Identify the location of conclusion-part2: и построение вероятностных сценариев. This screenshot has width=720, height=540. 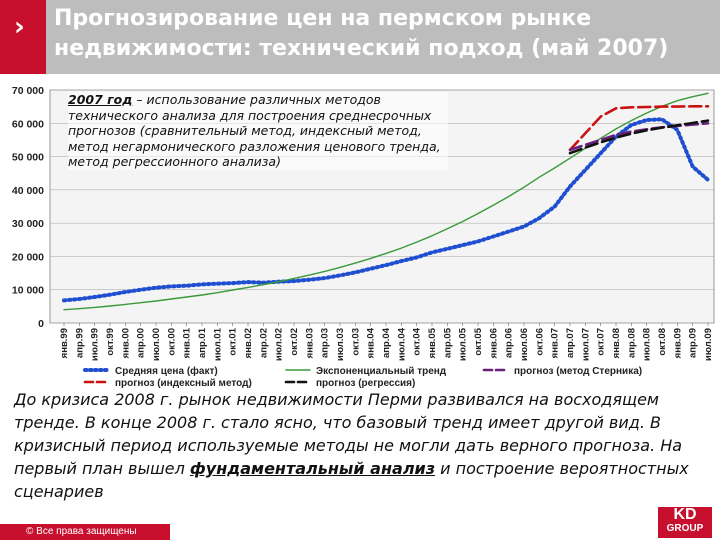
(351, 480).